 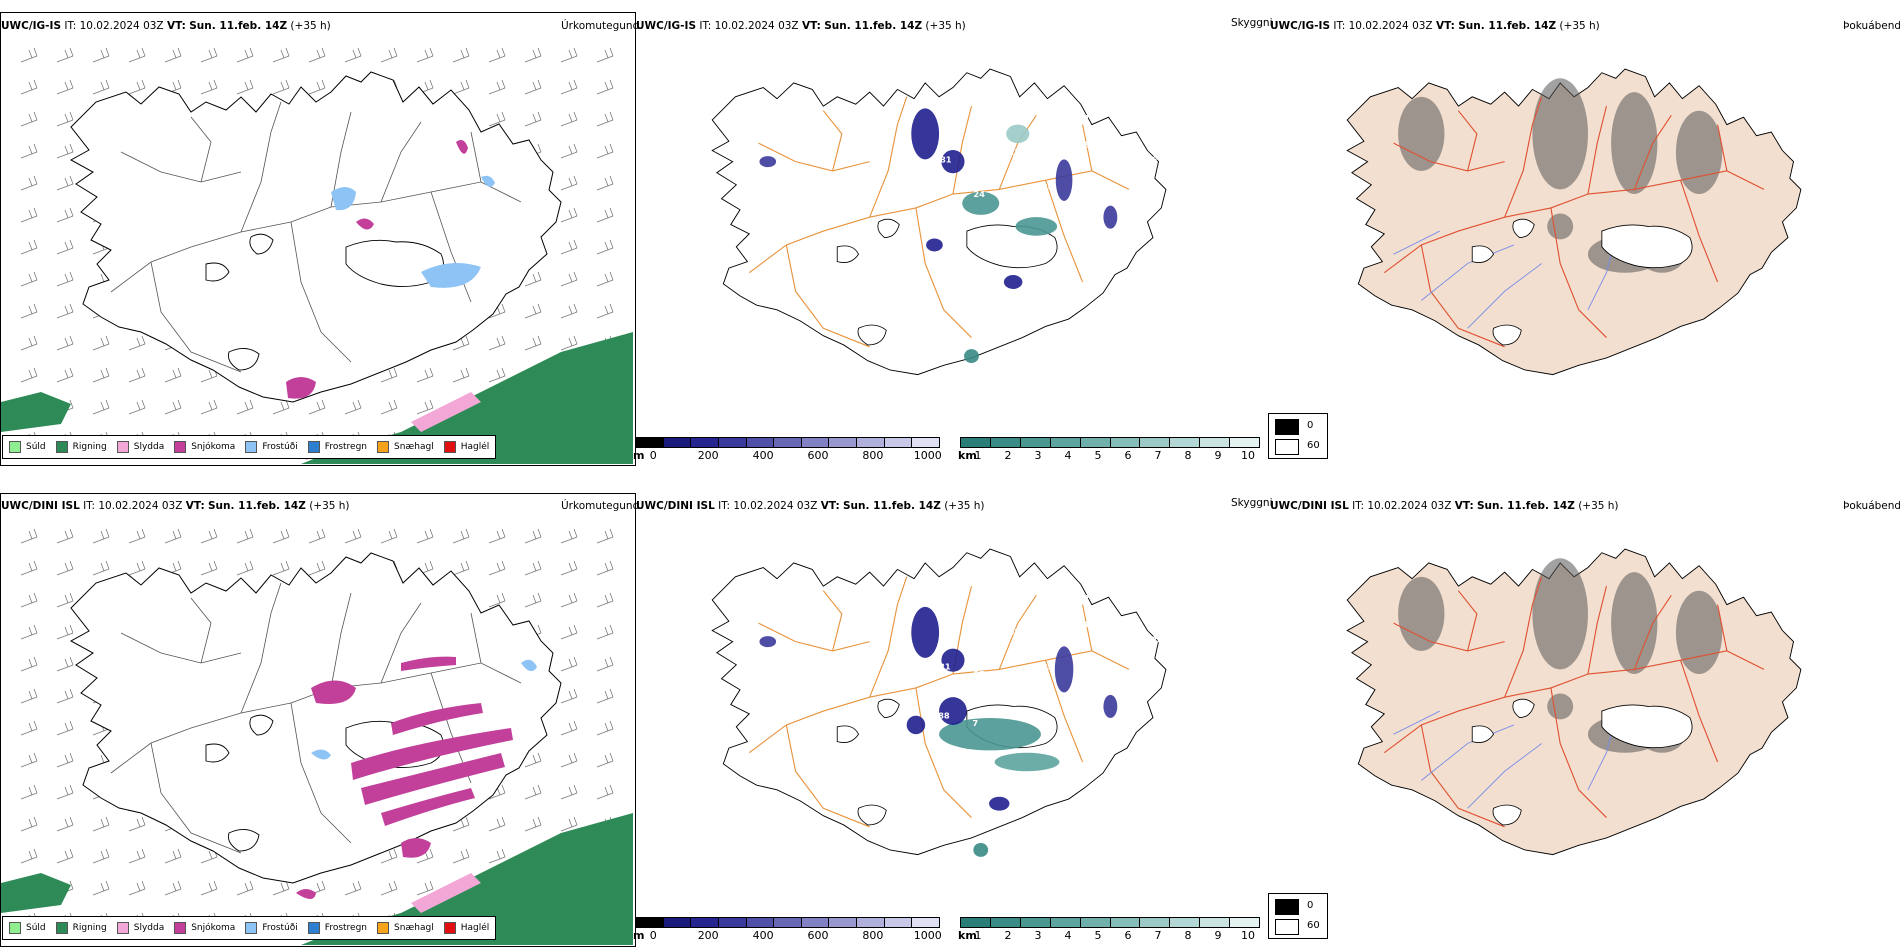 I want to click on cloud-label: 13, so click(x=1015, y=152).